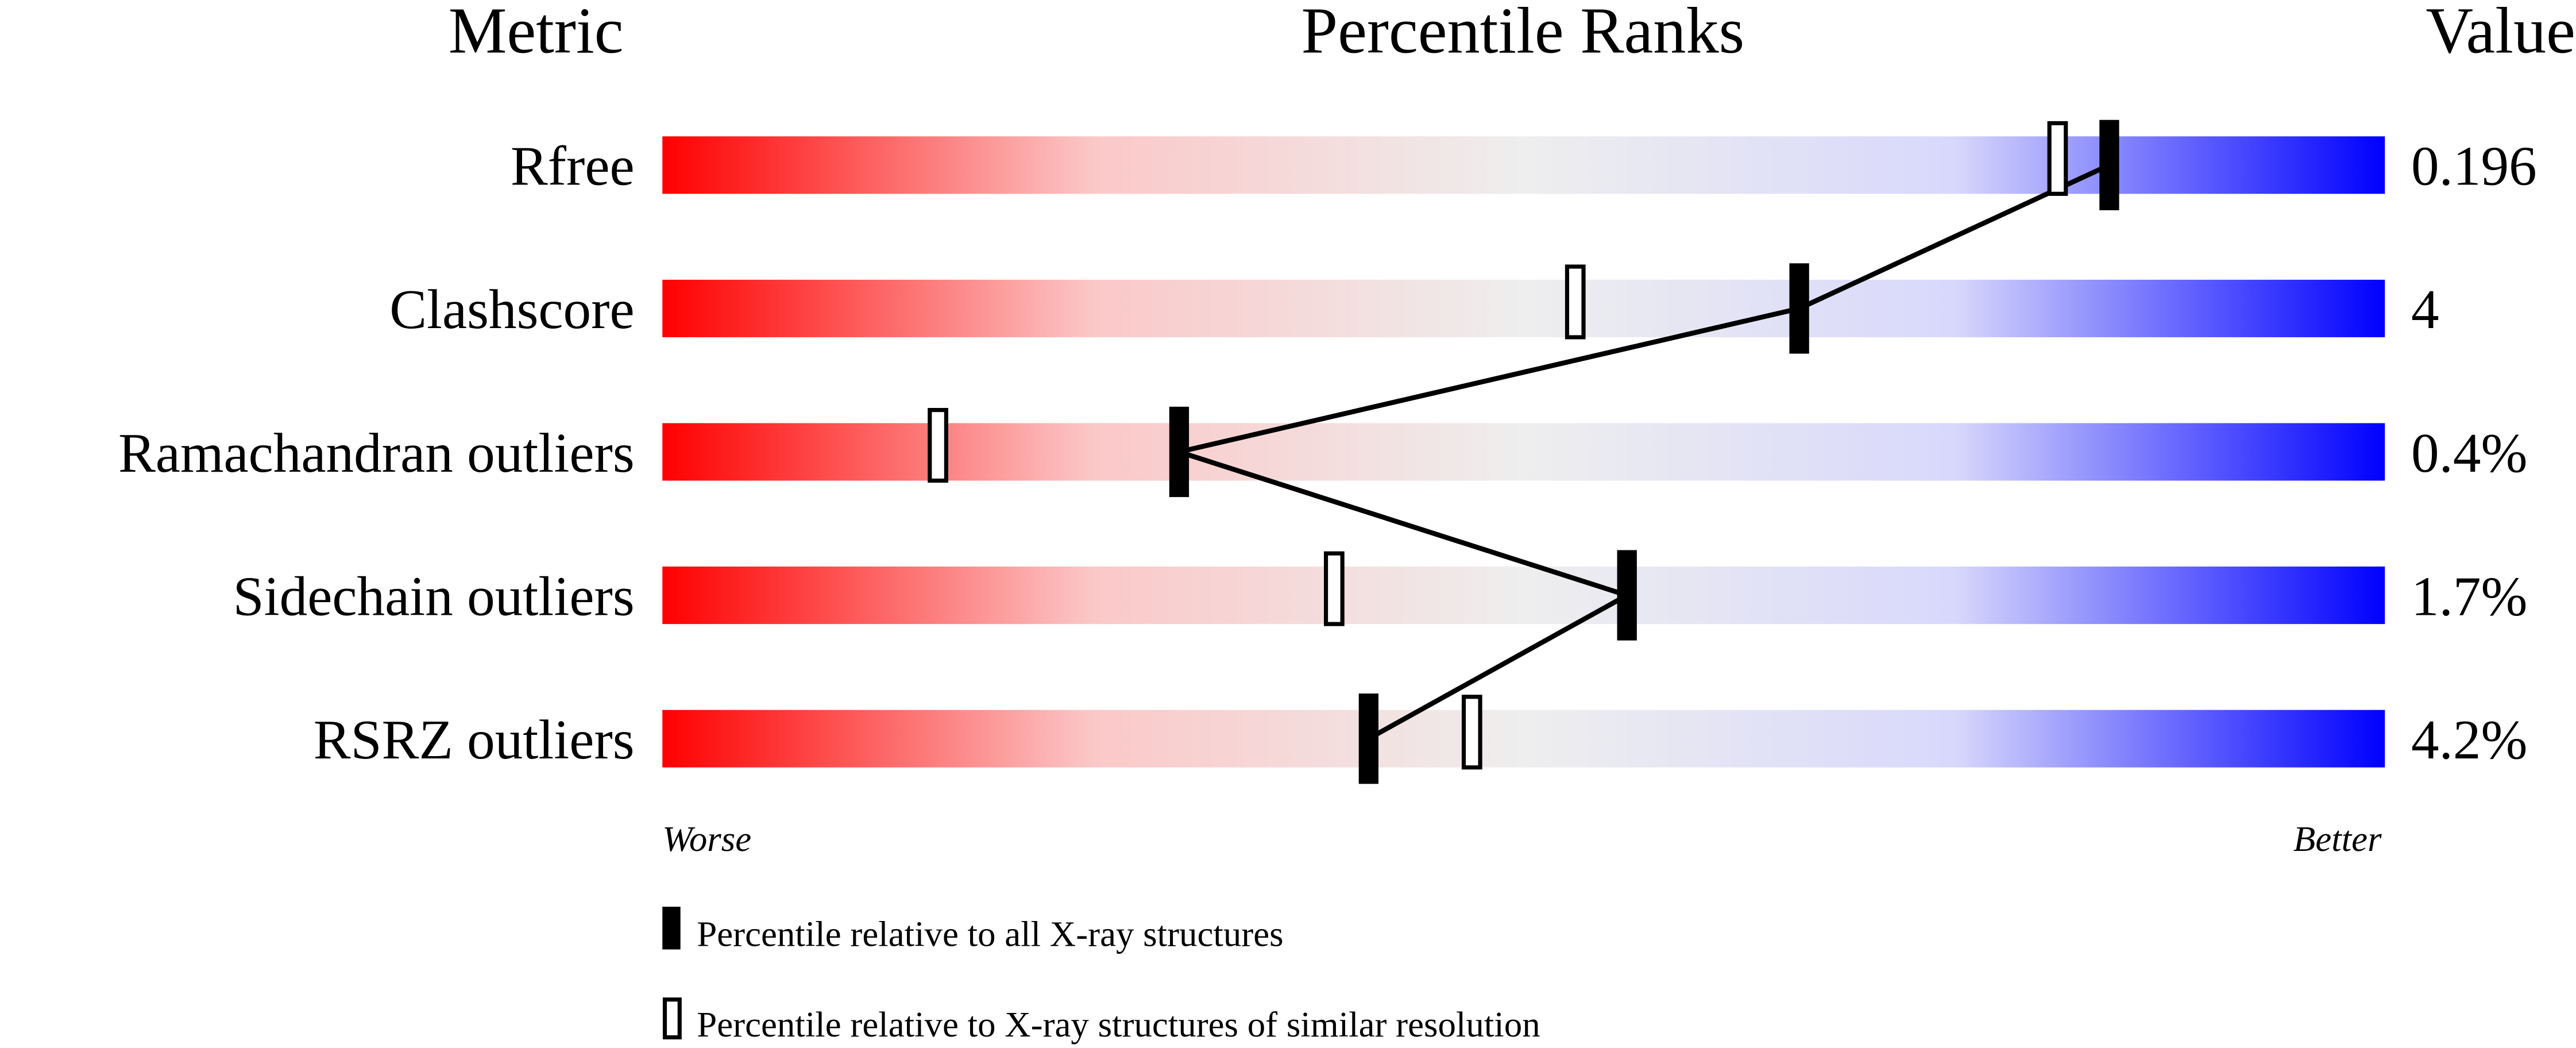 This screenshot has height=1048, width=2576. I want to click on metric-label: RSRZ outliers, so click(474, 740).